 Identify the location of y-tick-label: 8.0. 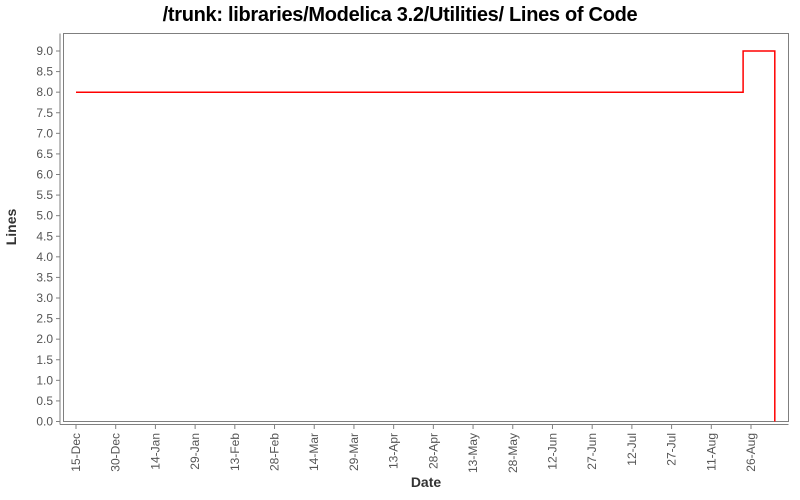
(44, 92).